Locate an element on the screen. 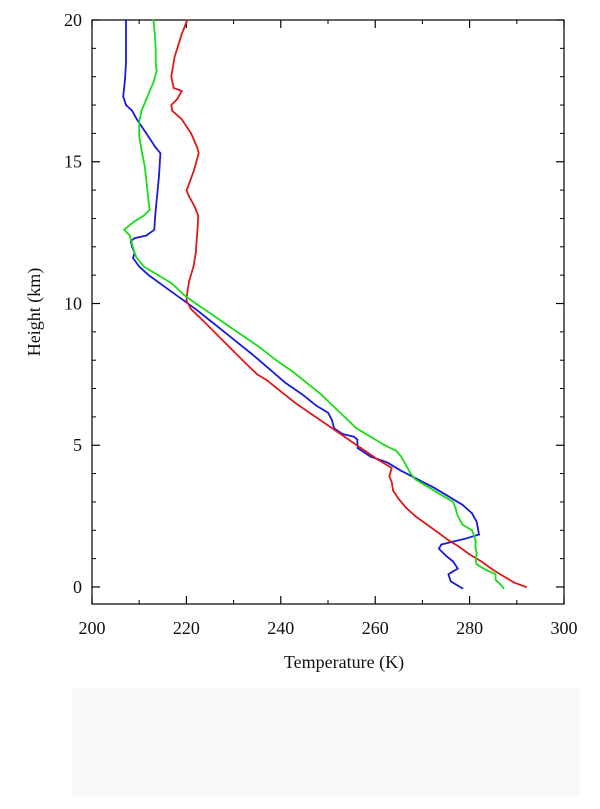 This screenshot has width=600, height=809. x-tick-label: 260 is located at coordinates (375, 628).